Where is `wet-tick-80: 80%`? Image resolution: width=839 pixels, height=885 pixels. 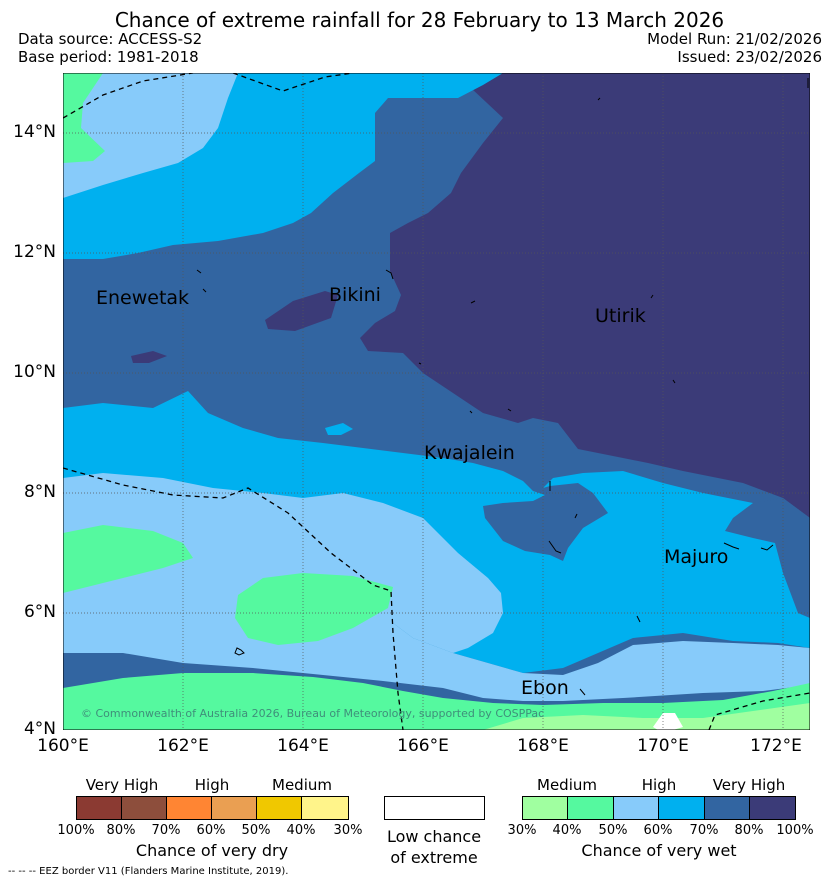
wet-tick-80: 80% is located at coordinates (749, 830).